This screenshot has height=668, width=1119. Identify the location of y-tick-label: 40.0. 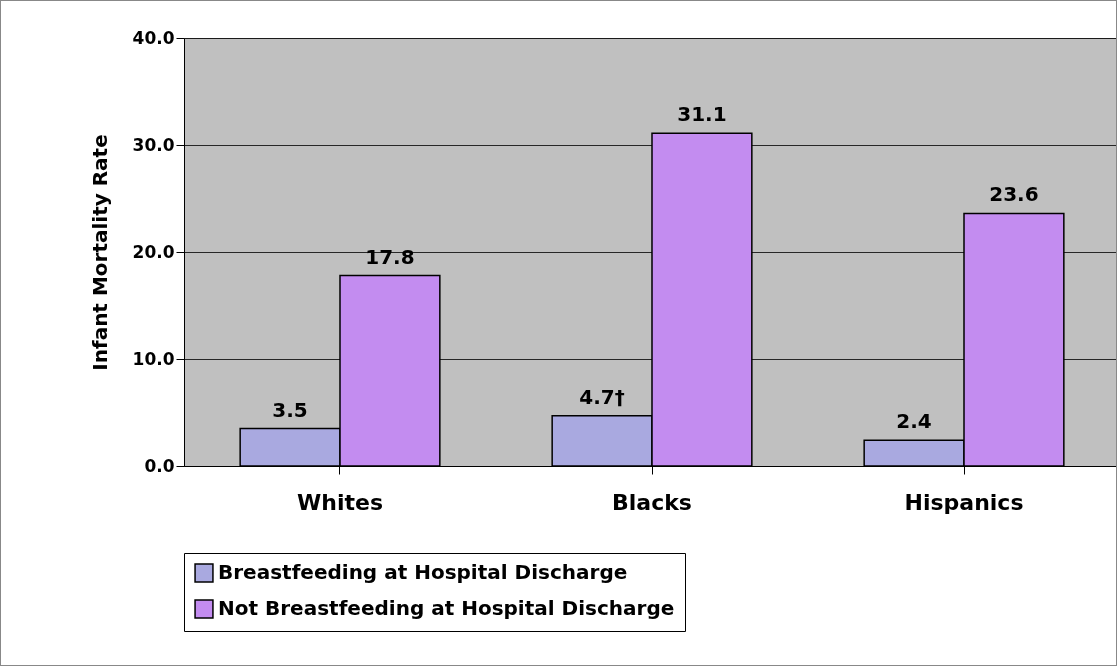
(153, 37).